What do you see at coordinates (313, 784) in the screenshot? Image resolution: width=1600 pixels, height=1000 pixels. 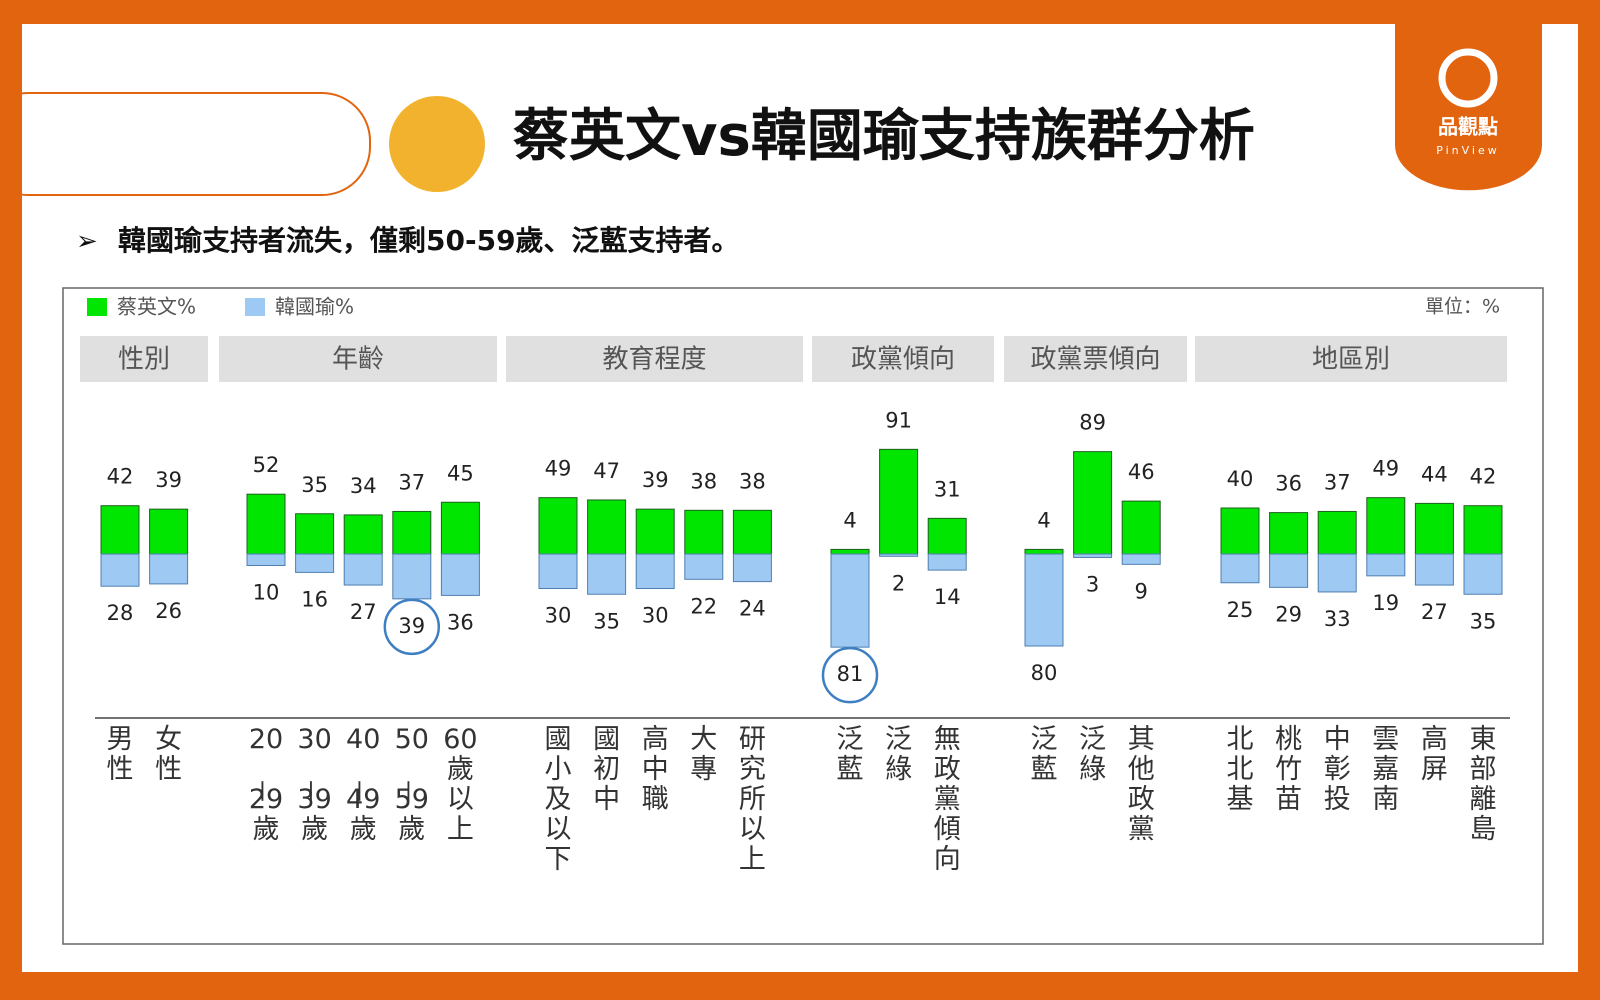 I see `category-label: 30 －39 歲` at bounding box center [313, 784].